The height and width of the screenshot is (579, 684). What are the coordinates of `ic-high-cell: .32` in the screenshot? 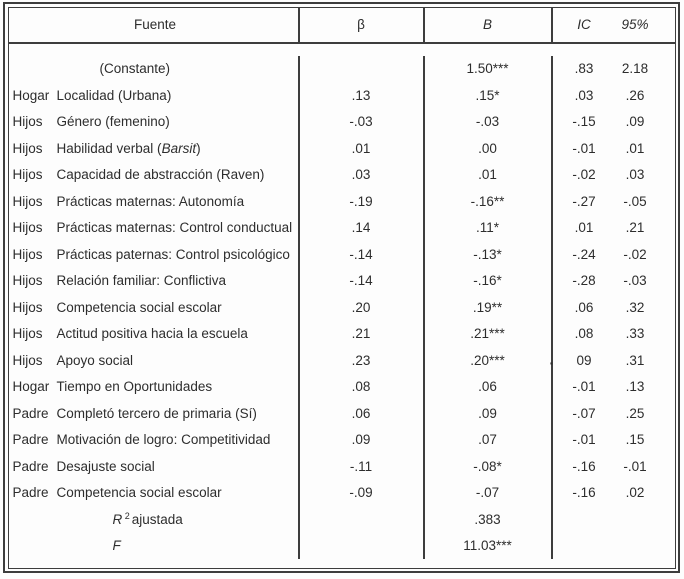 It's located at (635, 307).